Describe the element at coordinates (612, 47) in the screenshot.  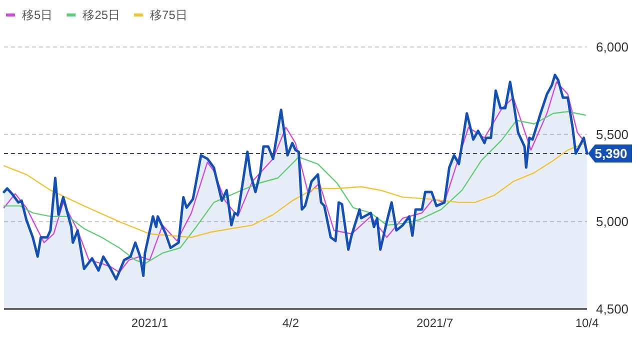
I see `y-tick-label: 6,000` at that location.